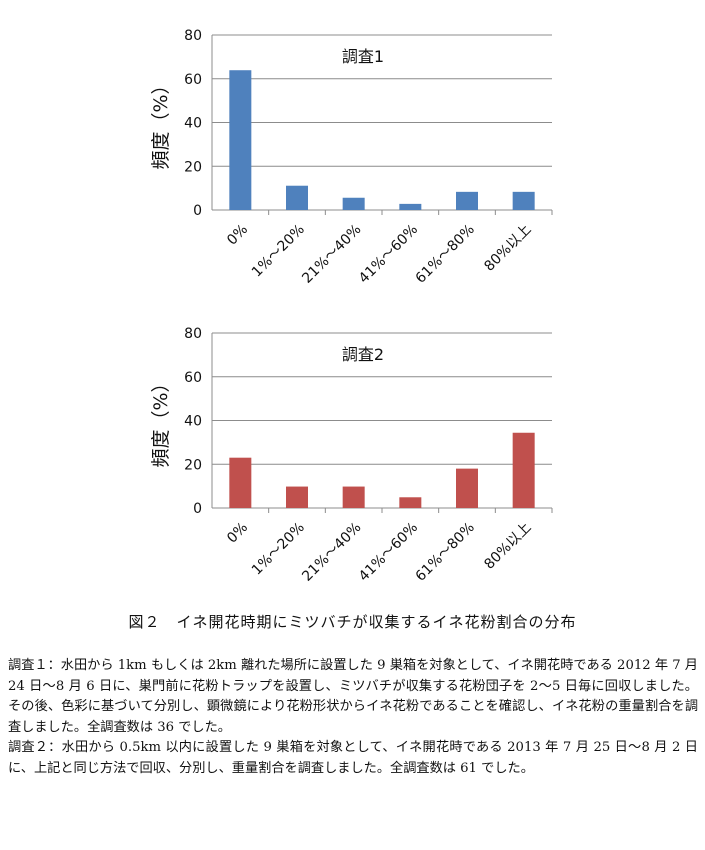 The height and width of the screenshot is (850, 705). Describe the element at coordinates (363, 354) in the screenshot. I see `chart-title: 調査2` at that location.